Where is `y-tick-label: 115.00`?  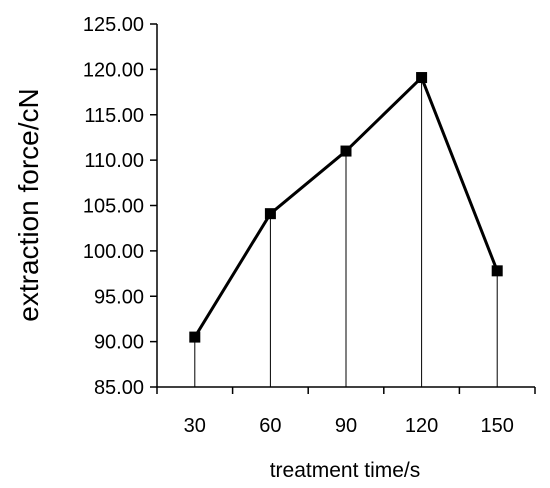 y-tick-label: 115.00 is located at coordinates (114, 116).